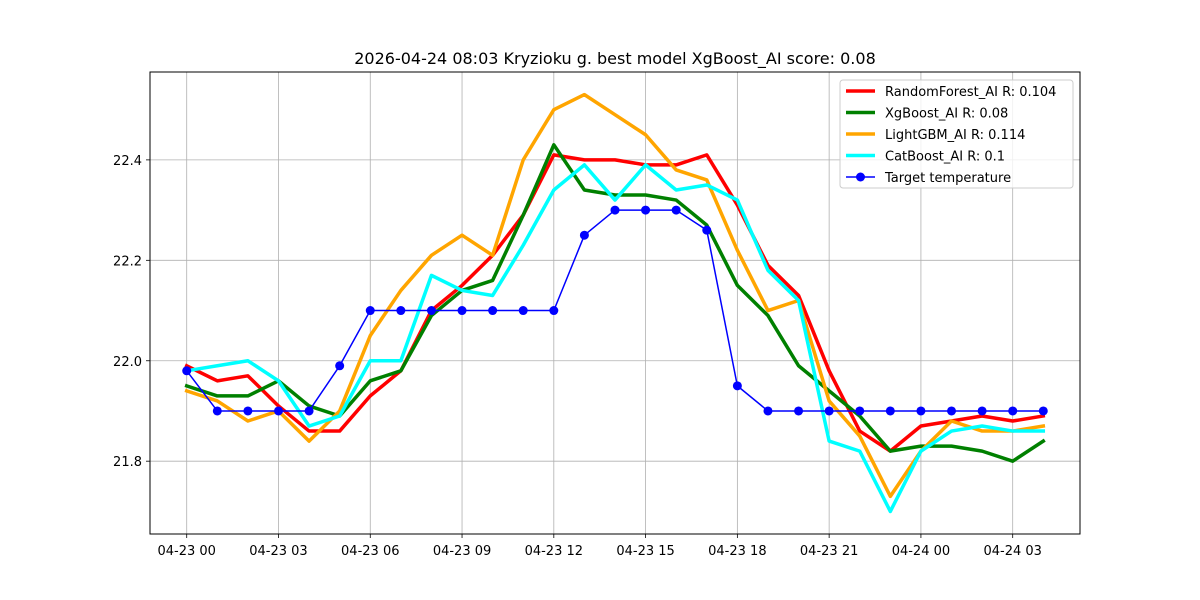  I want to click on x-tick-label: 04-24 00, so click(921, 551).